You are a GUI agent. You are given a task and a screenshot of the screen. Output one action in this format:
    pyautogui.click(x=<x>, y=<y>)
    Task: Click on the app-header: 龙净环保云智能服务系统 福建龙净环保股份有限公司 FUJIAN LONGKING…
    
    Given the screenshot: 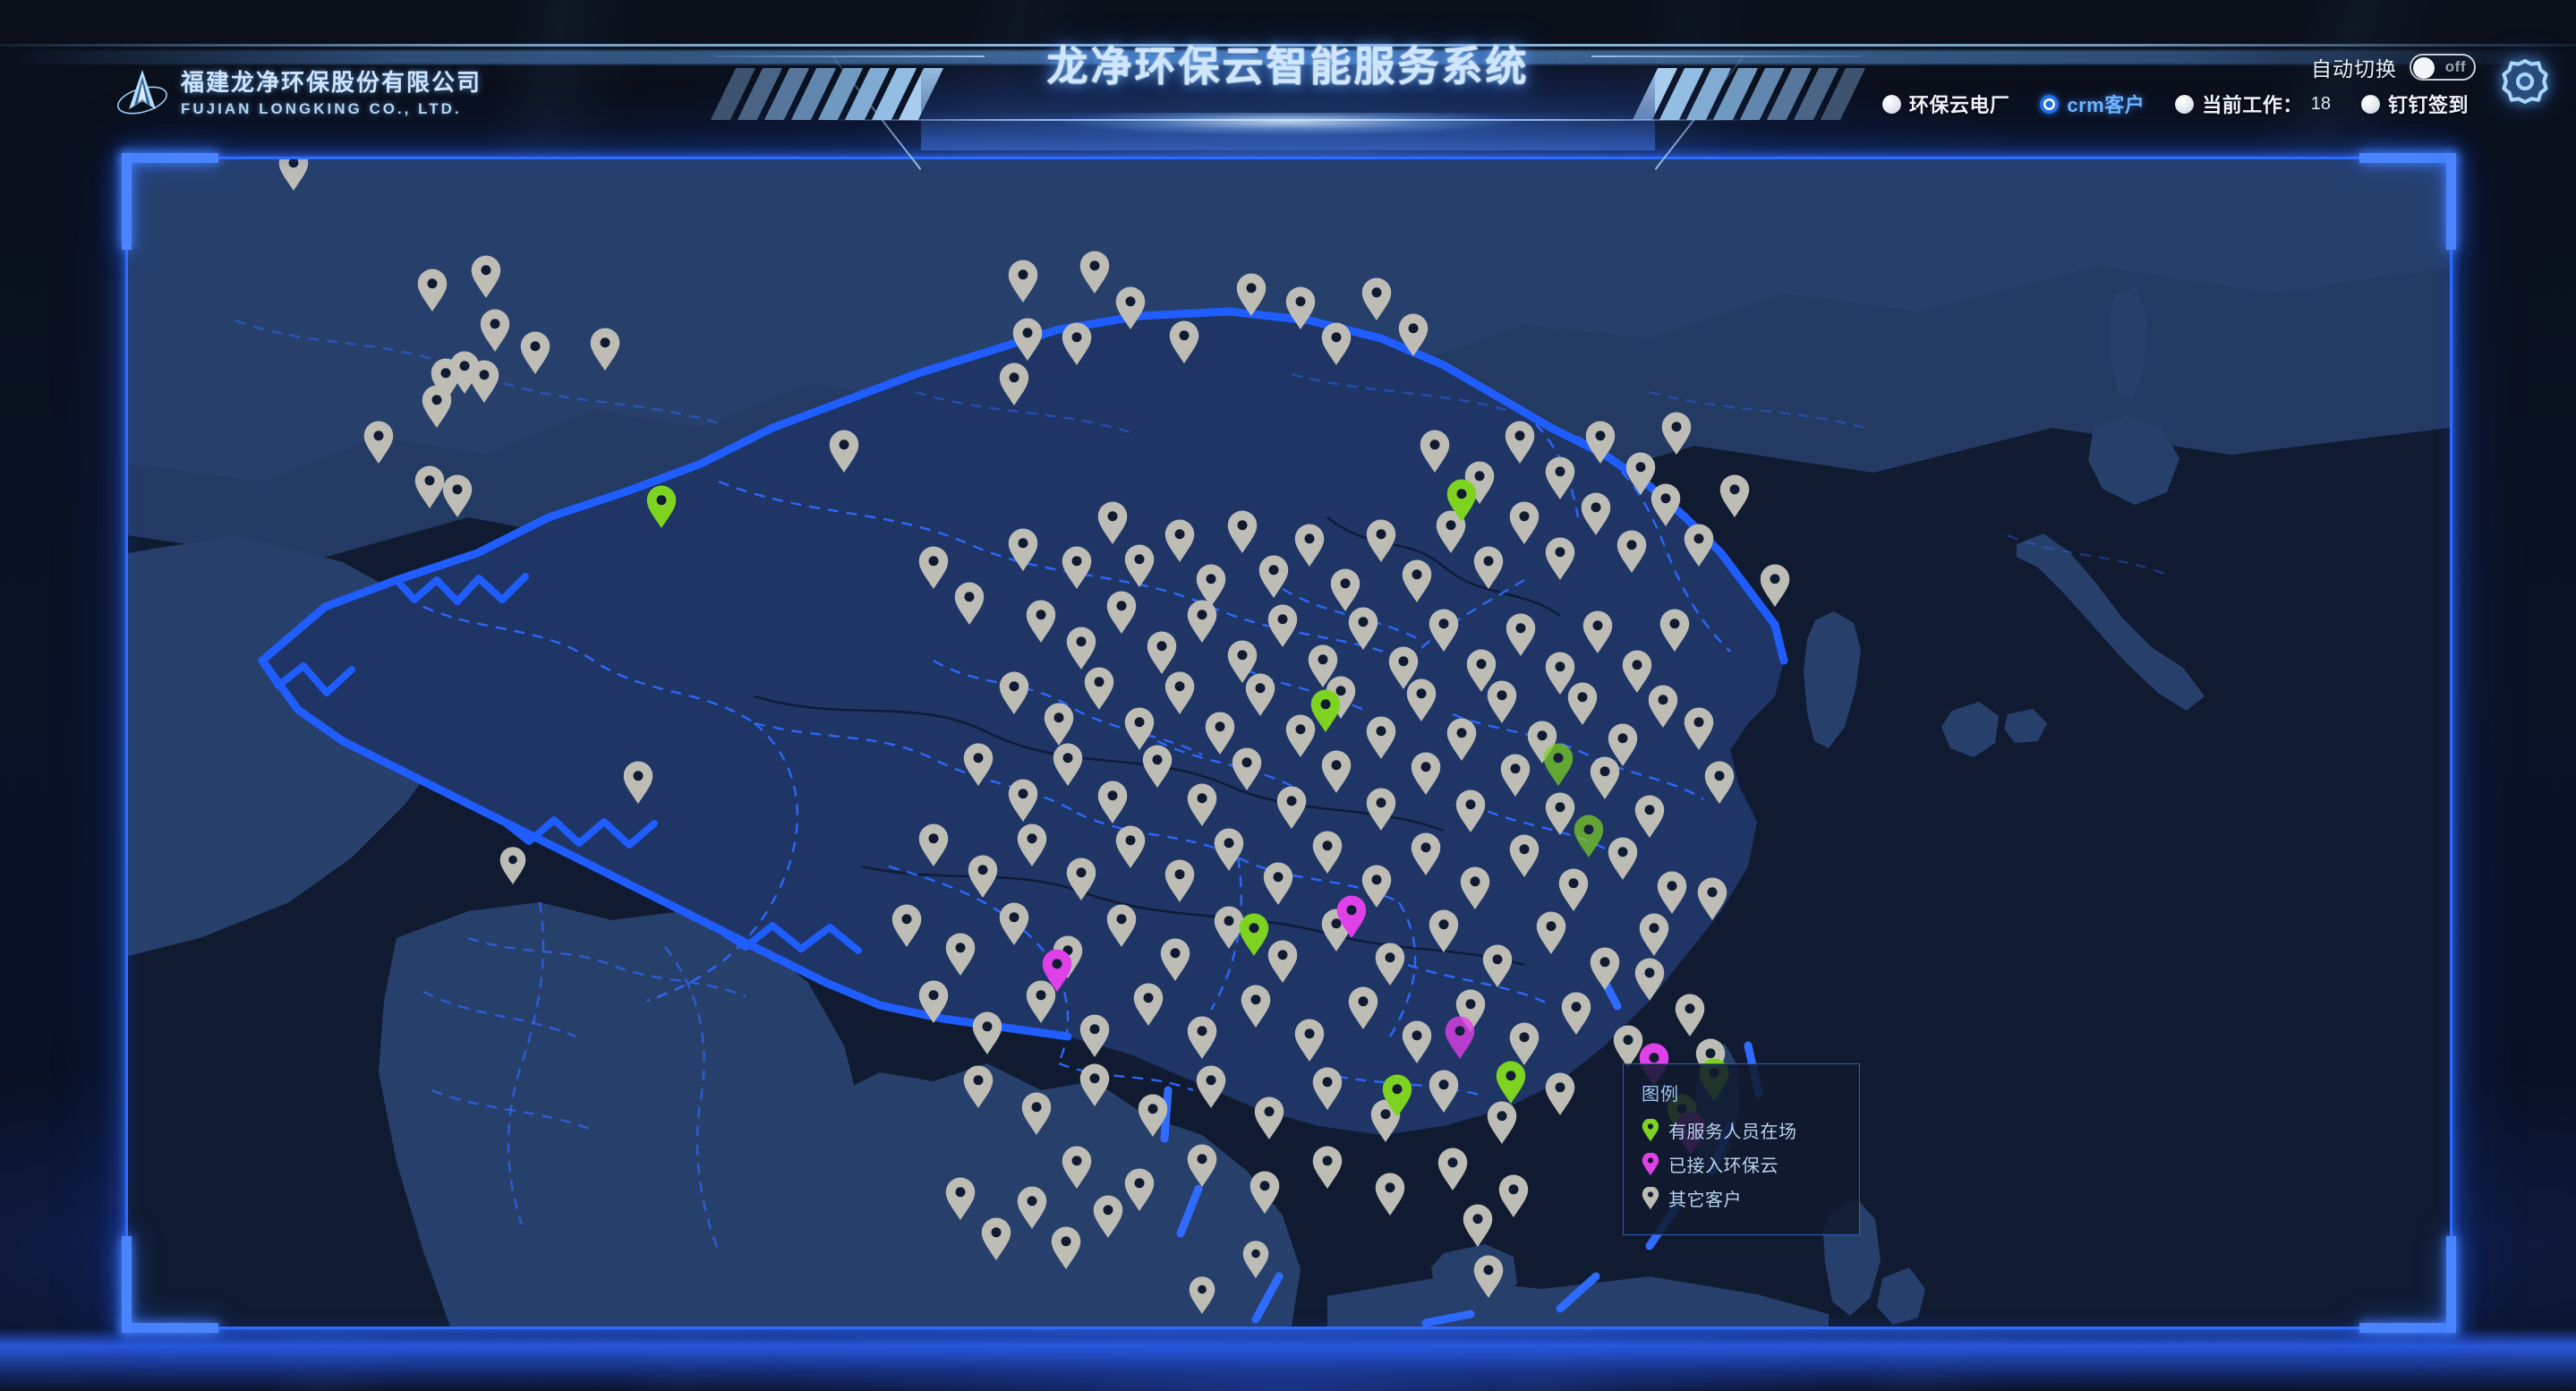 What is the action you would take?
    pyautogui.click(x=1288, y=85)
    